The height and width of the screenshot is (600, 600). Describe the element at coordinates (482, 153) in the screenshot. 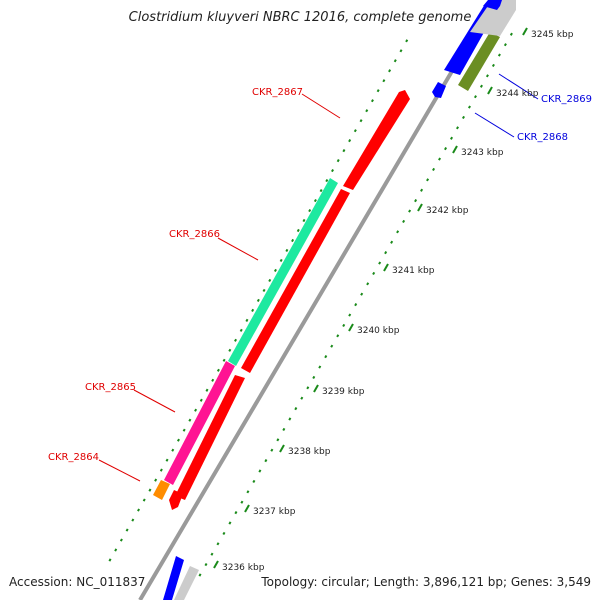

I see `tick-label: 3243 kbp` at that location.